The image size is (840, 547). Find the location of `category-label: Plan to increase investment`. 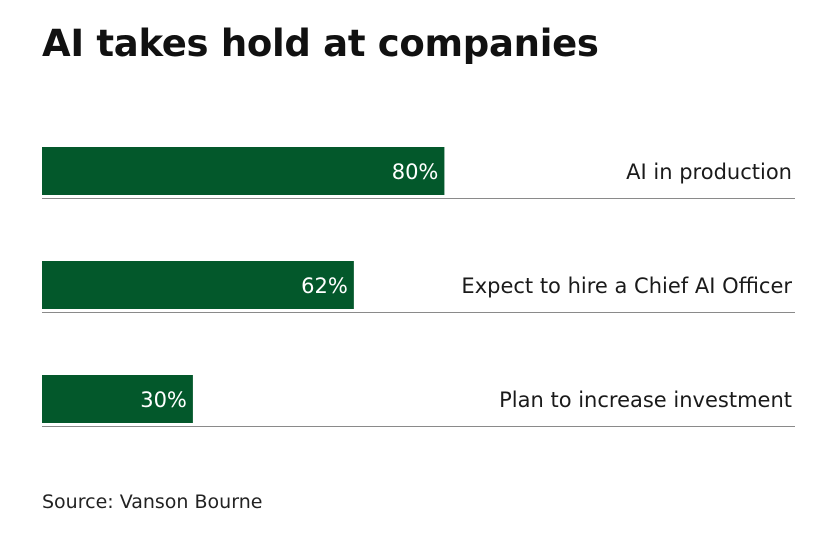

category-label: Plan to increase investment is located at coordinates (645, 400).